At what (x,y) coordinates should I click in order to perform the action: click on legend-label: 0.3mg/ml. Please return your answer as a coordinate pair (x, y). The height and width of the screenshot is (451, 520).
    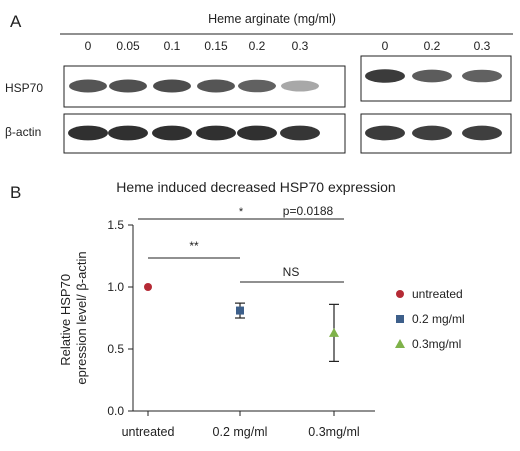
    Looking at the image, I should click on (436, 344).